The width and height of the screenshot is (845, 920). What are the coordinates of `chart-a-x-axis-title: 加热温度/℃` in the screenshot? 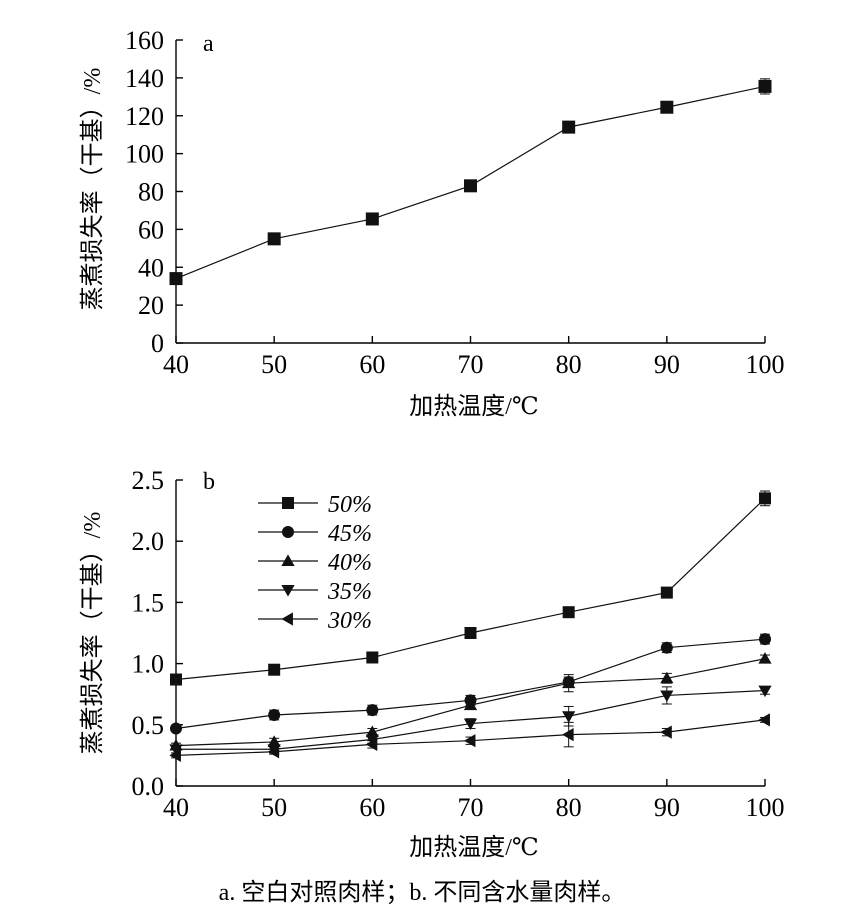 It's located at (474, 406).